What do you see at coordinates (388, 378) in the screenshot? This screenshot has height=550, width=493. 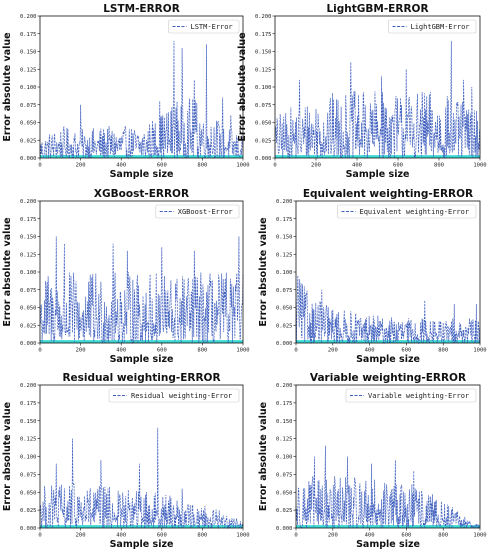 I see `chart-title: Variable weighting-ERROR` at bounding box center [388, 378].